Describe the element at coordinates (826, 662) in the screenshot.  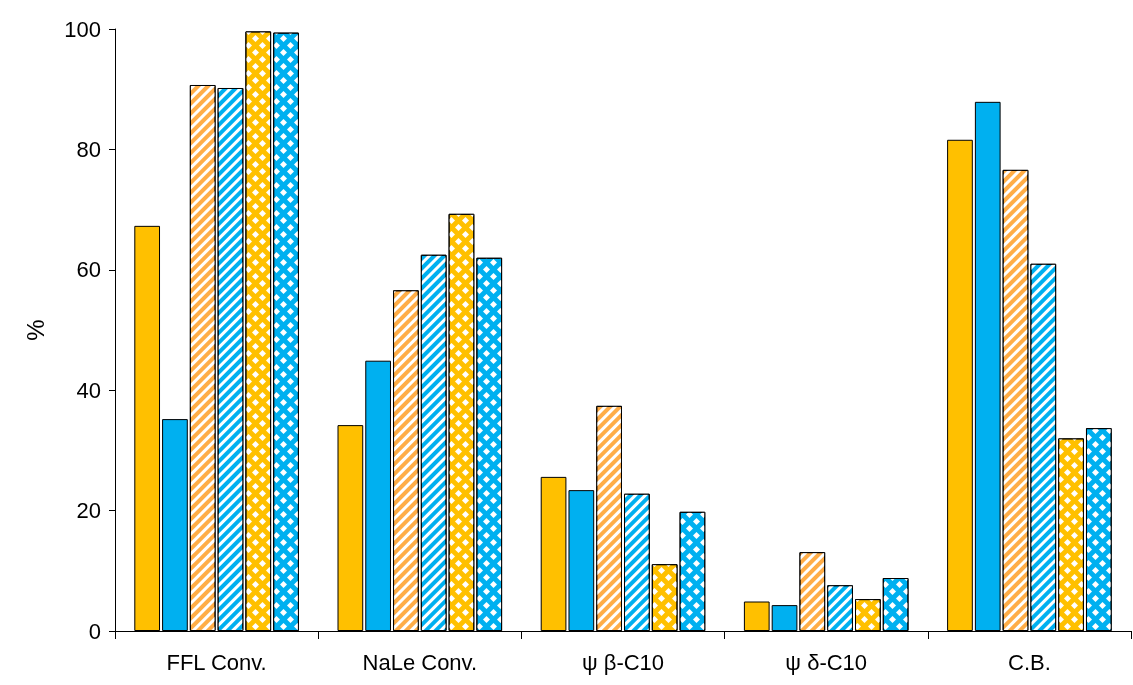
I see `x-tick-label: ψ δ-C10` at that location.